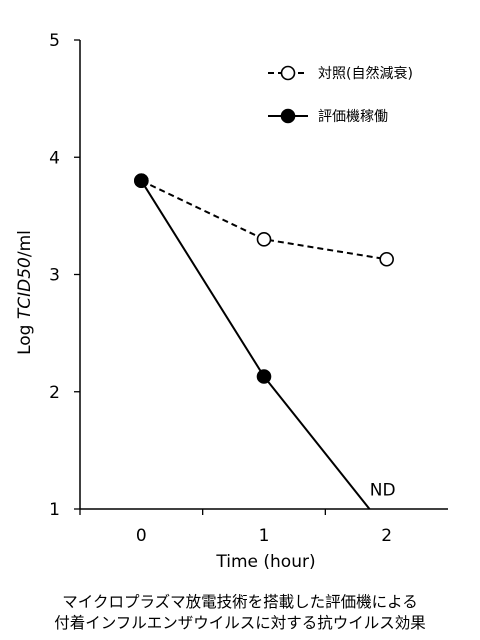 Image resolution: width=480 pixels, height=640 pixels. Describe the element at coordinates (265, 562) in the screenshot. I see `x-axis-title: Time (hour)` at that location.